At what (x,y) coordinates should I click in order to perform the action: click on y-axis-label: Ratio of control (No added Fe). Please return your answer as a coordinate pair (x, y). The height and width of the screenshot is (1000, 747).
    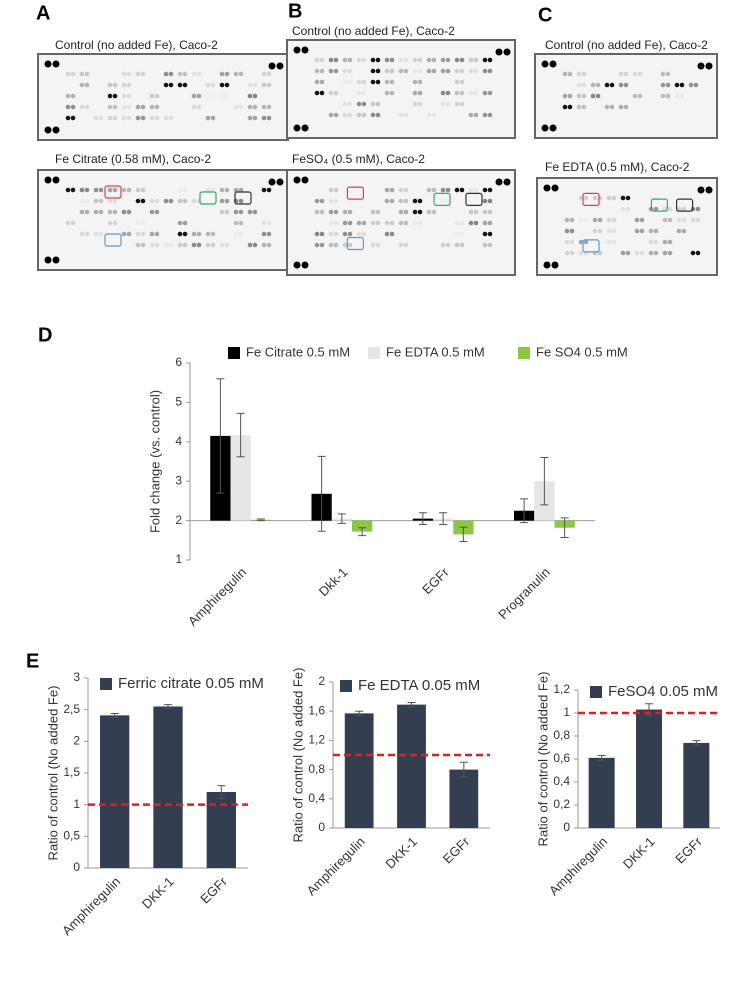
    Looking at the image, I should click on (297, 755).